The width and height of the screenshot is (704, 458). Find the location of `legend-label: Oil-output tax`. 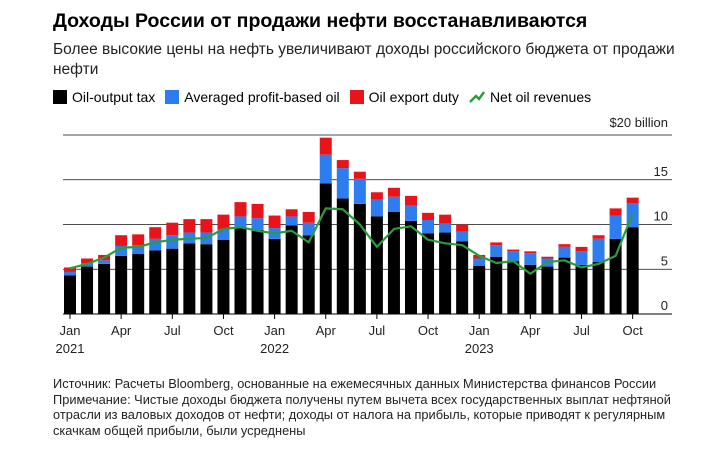

legend-label: Oil-output tax is located at coordinates (114, 97).